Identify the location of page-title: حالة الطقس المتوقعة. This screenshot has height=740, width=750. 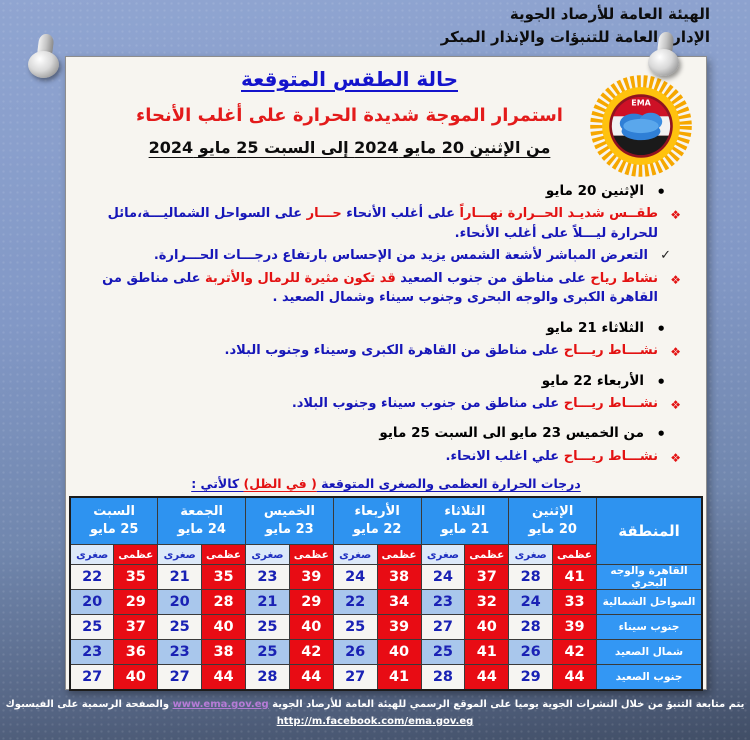
(349, 79).